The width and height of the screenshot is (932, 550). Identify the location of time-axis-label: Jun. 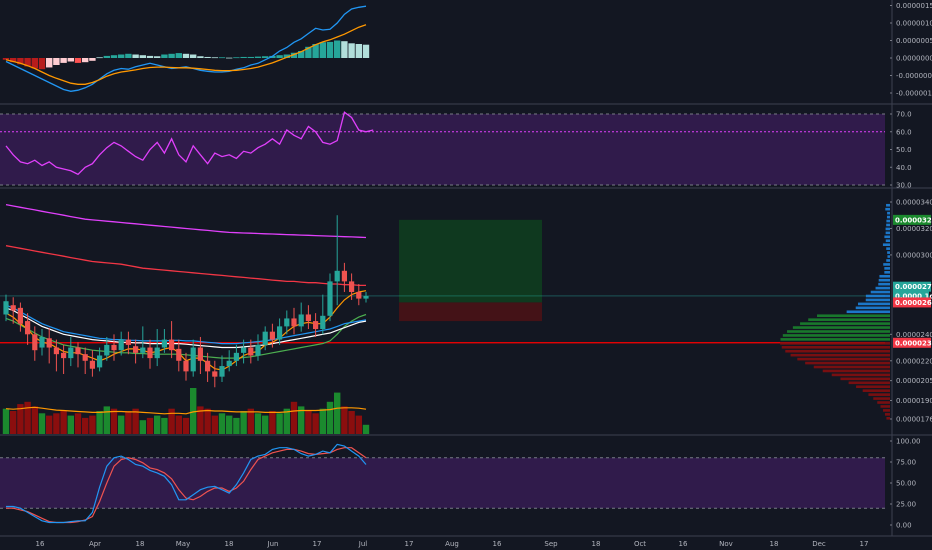
(273, 544).